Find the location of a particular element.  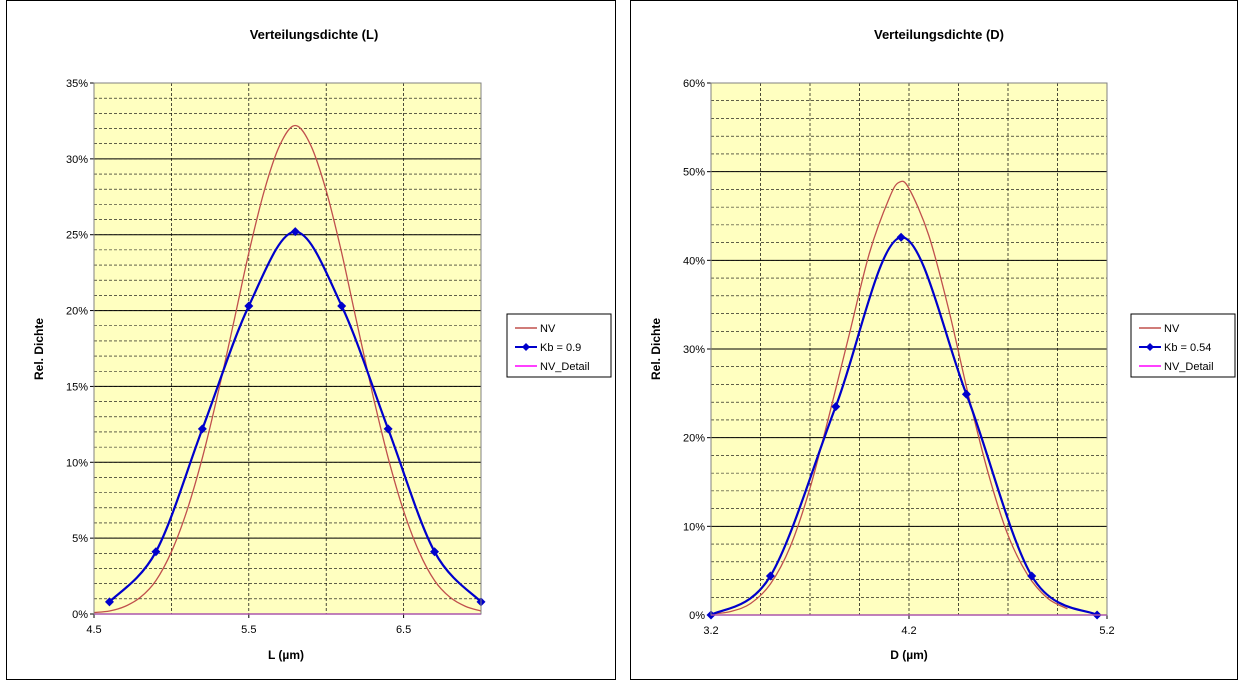

x-tick-label: 4.2 is located at coordinates (908, 631).